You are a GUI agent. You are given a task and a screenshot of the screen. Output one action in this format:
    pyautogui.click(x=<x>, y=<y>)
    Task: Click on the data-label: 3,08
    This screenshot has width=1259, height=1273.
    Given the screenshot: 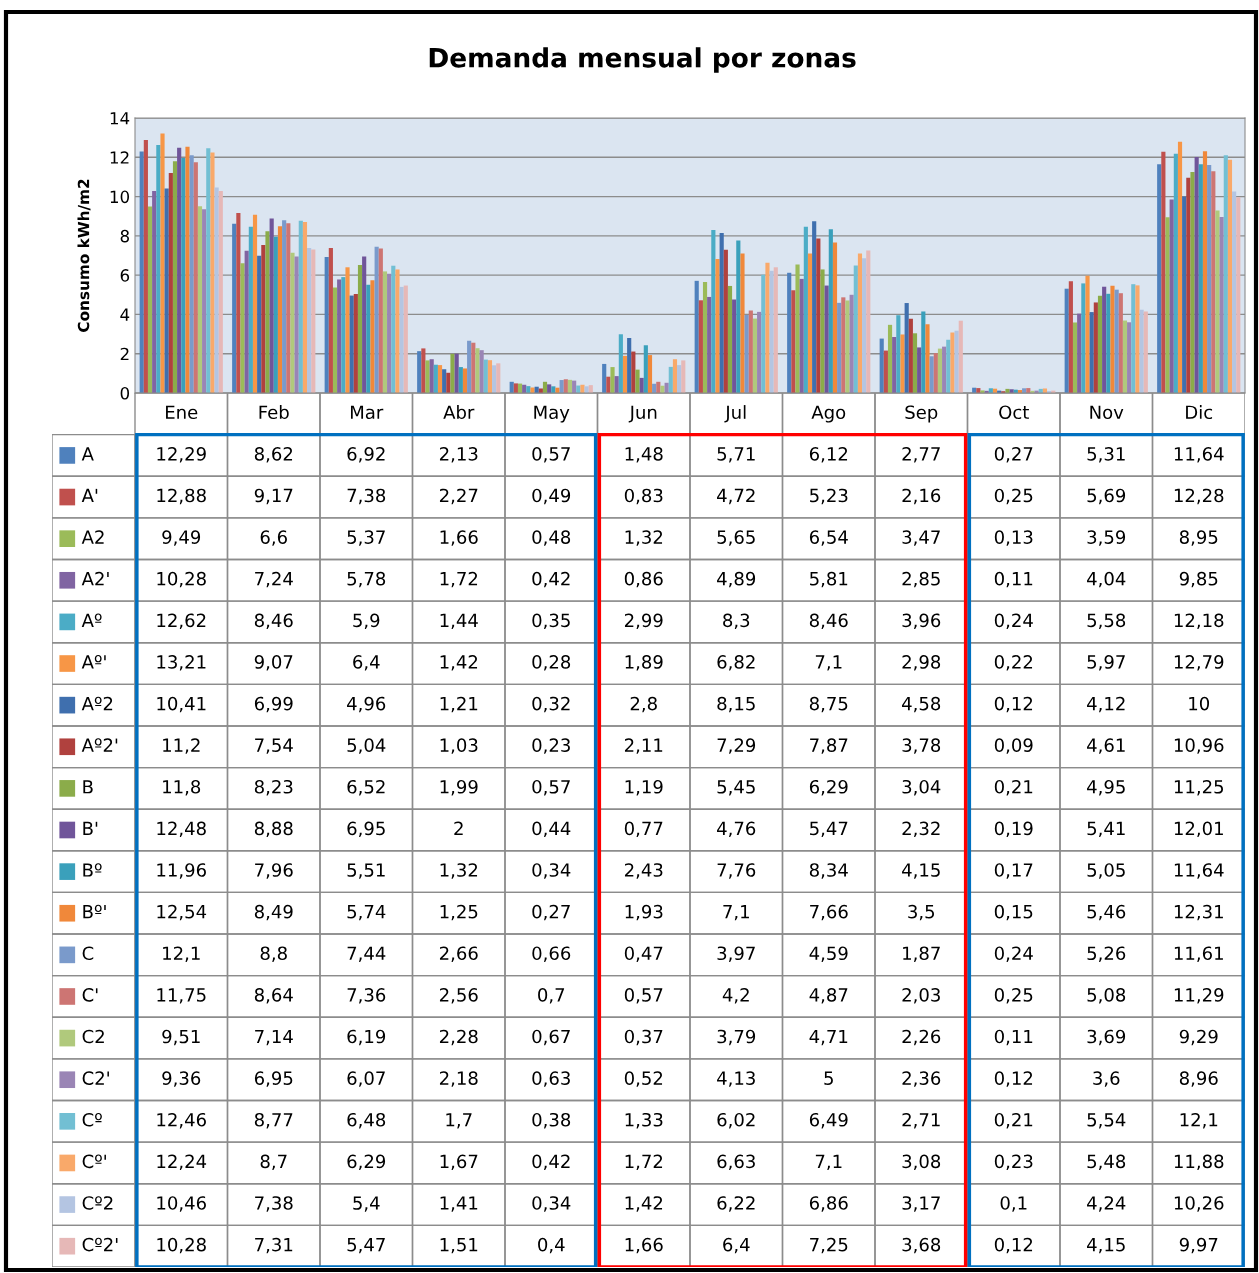 What is the action you would take?
    pyautogui.click(x=921, y=1162)
    